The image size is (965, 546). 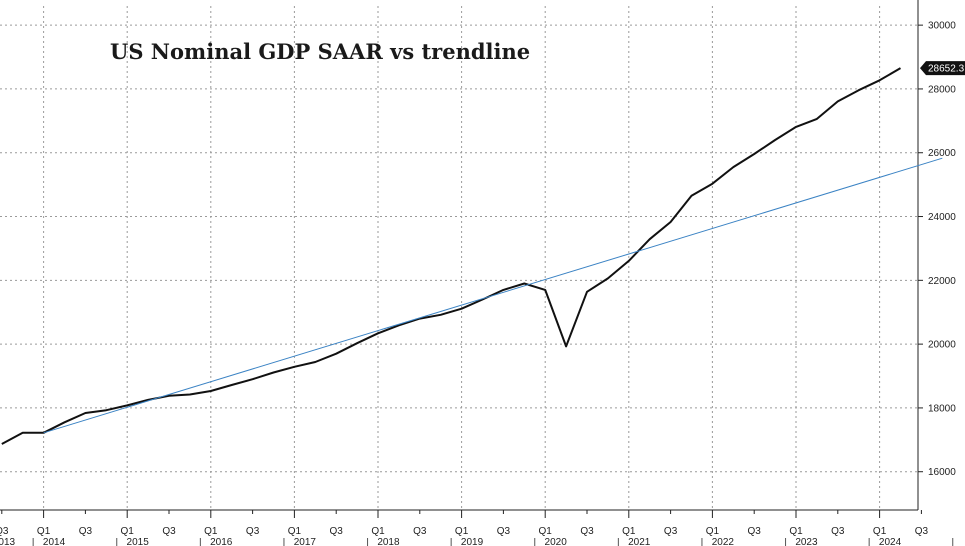 I want to click on y-tick-label: 18000, so click(x=942, y=408).